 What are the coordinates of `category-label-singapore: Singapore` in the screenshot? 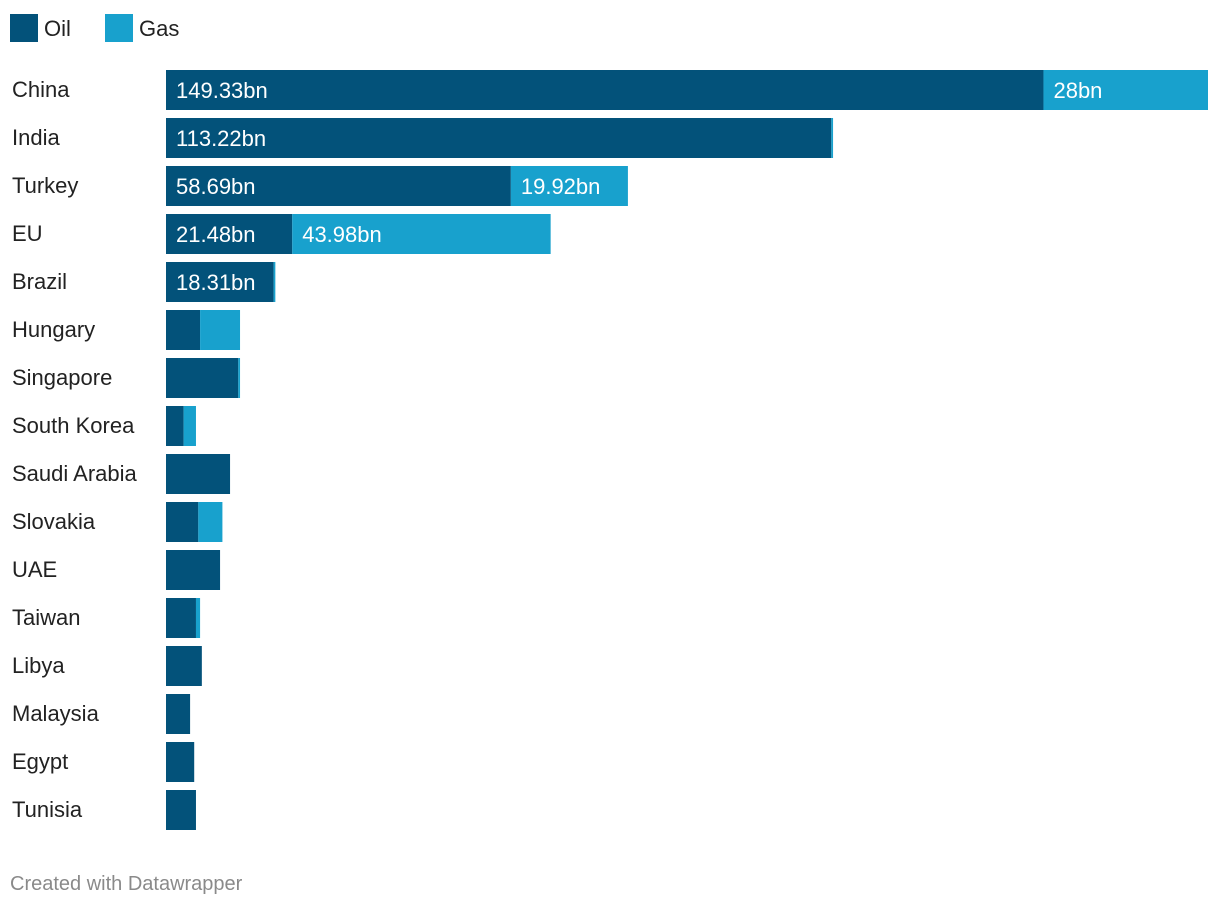 It's located at (62, 377).